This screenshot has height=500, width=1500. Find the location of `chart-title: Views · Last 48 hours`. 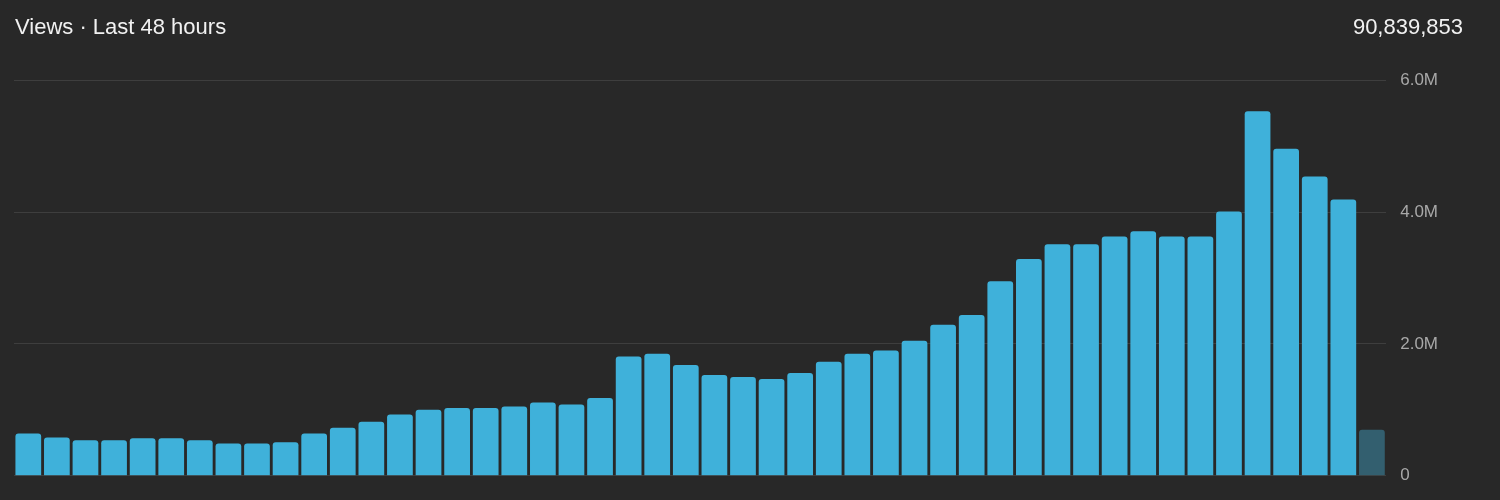

chart-title: Views · Last 48 hours is located at coordinates (121, 27).